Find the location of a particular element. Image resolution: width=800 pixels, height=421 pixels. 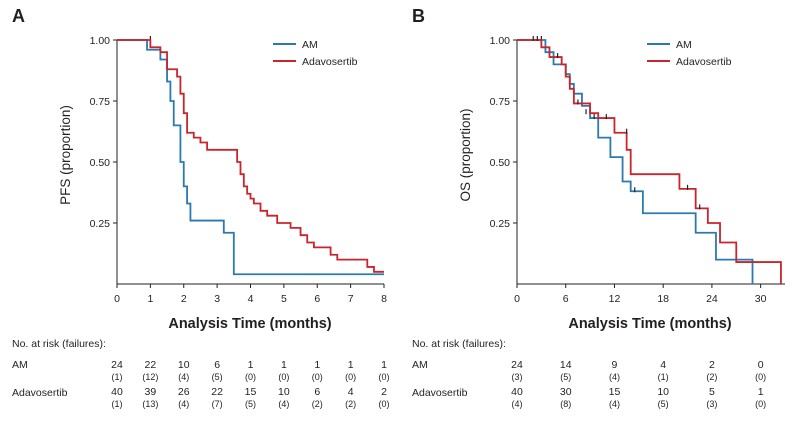

x-tick-label: 7 is located at coordinates (351, 299).